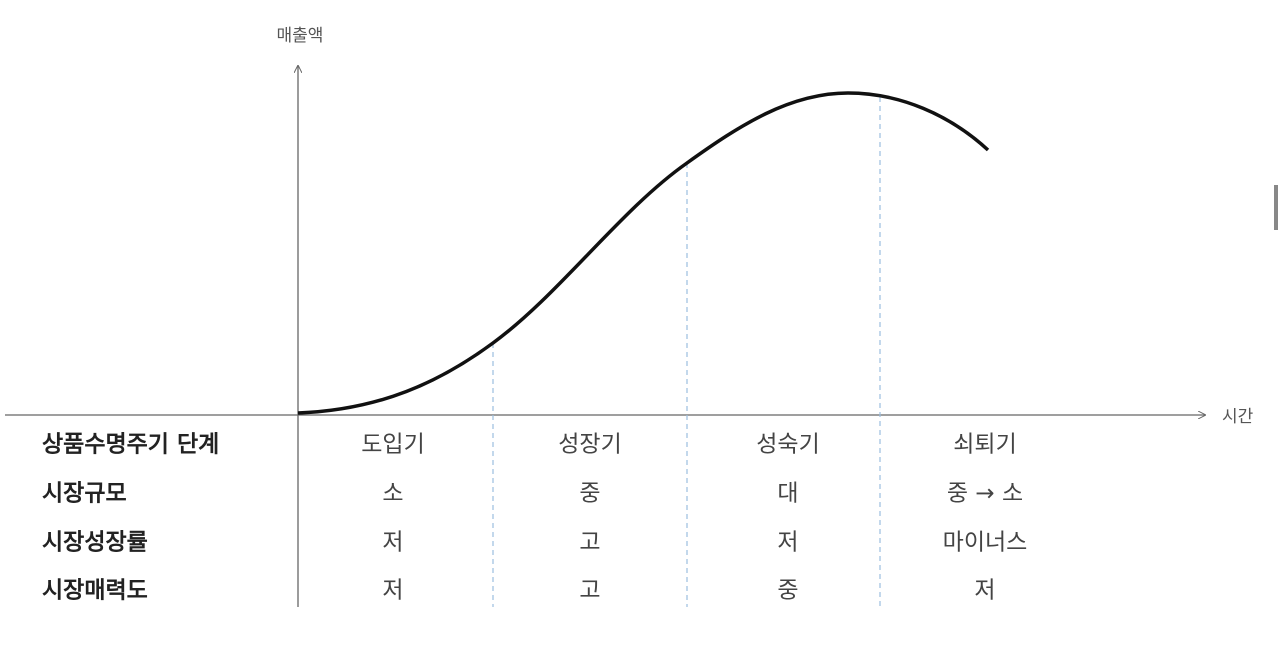  Describe the element at coordinates (985, 494) in the screenshot. I see `table-cell: 중 → 소` at that location.